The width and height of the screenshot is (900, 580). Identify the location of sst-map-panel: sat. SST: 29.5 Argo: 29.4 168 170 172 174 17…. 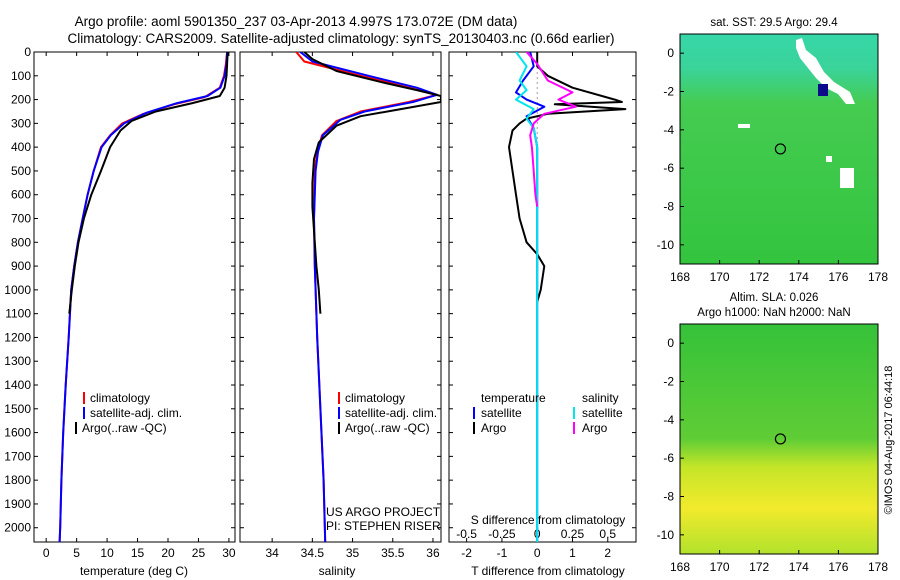
(773, 150).